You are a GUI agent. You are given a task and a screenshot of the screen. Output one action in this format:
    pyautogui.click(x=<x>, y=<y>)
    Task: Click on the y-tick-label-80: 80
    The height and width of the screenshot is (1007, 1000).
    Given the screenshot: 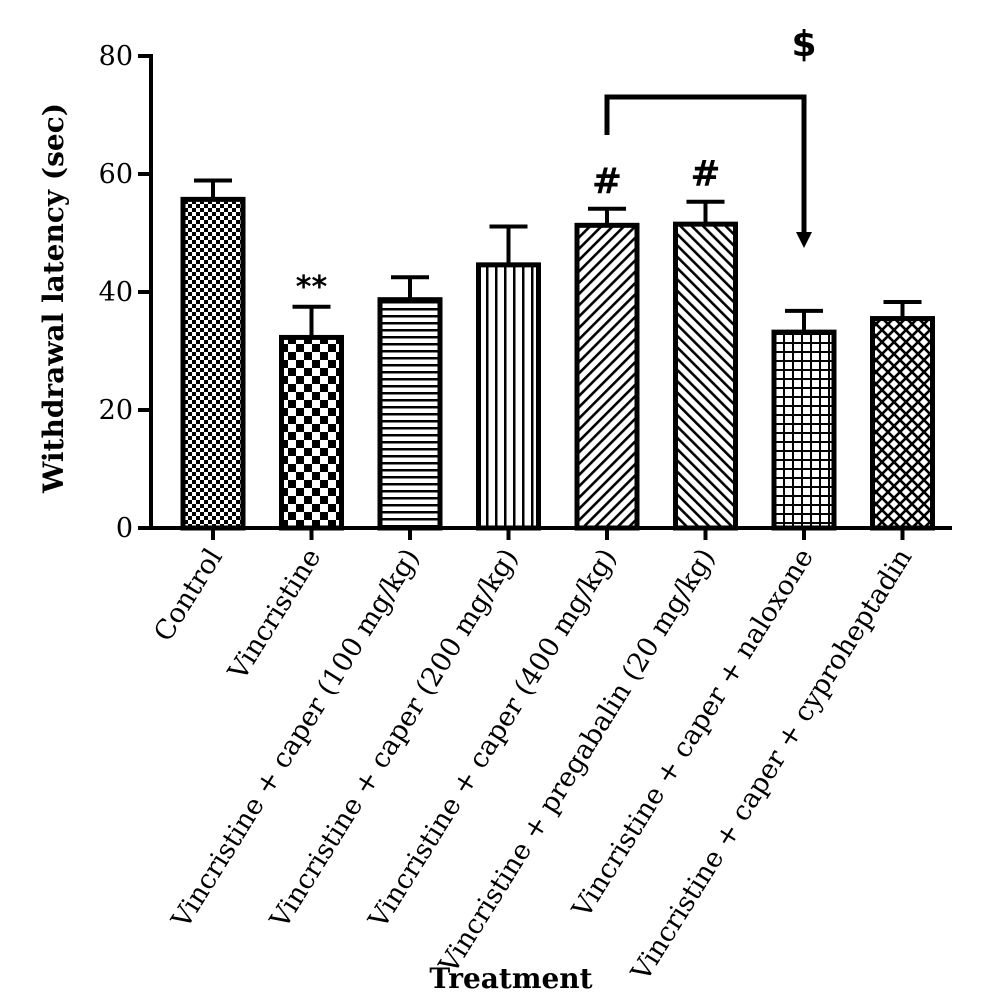 What is the action you would take?
    pyautogui.click(x=116, y=56)
    